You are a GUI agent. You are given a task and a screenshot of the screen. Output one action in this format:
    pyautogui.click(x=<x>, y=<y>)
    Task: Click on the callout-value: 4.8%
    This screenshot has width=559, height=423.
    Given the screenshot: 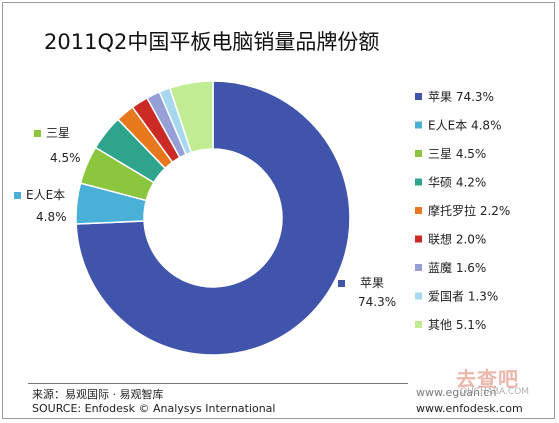 What is the action you would take?
    pyautogui.click(x=51, y=217)
    